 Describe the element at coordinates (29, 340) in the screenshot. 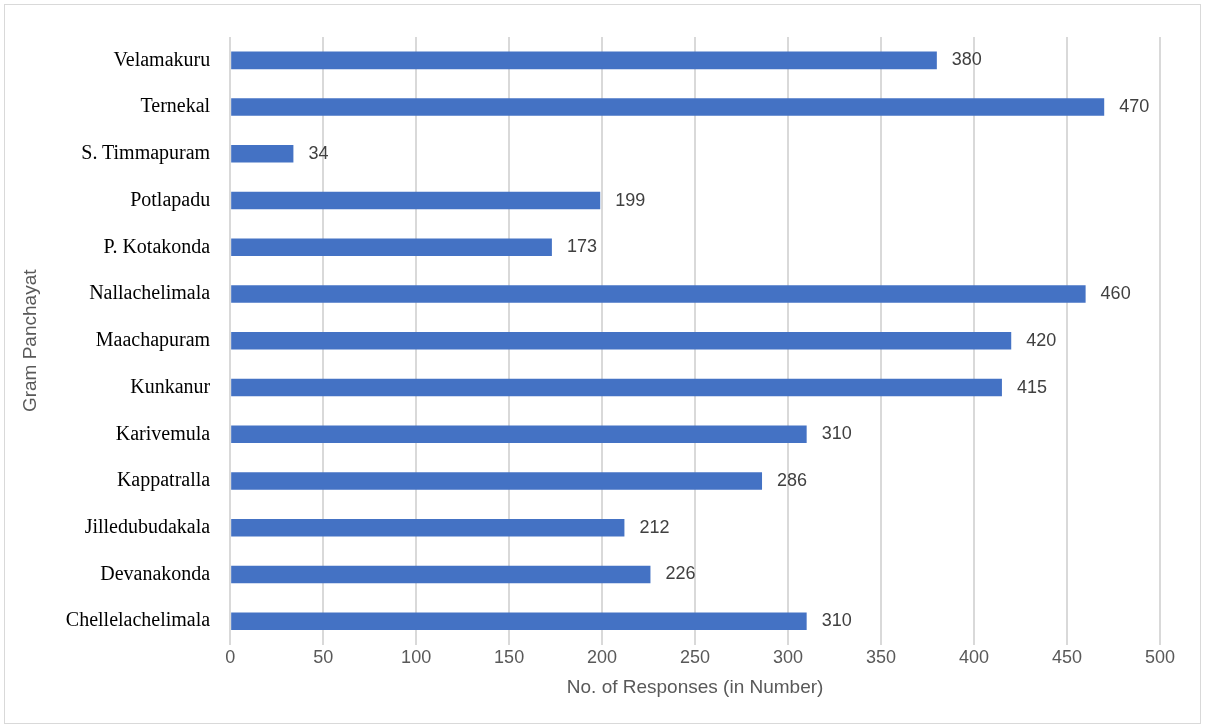

I see `y-axis-title: Gram Panchayat` at that location.